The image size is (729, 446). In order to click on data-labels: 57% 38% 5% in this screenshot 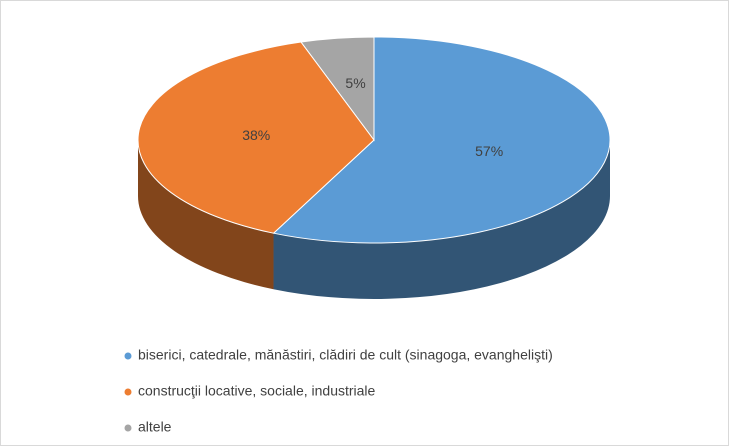, I will do `click(372, 117)`.